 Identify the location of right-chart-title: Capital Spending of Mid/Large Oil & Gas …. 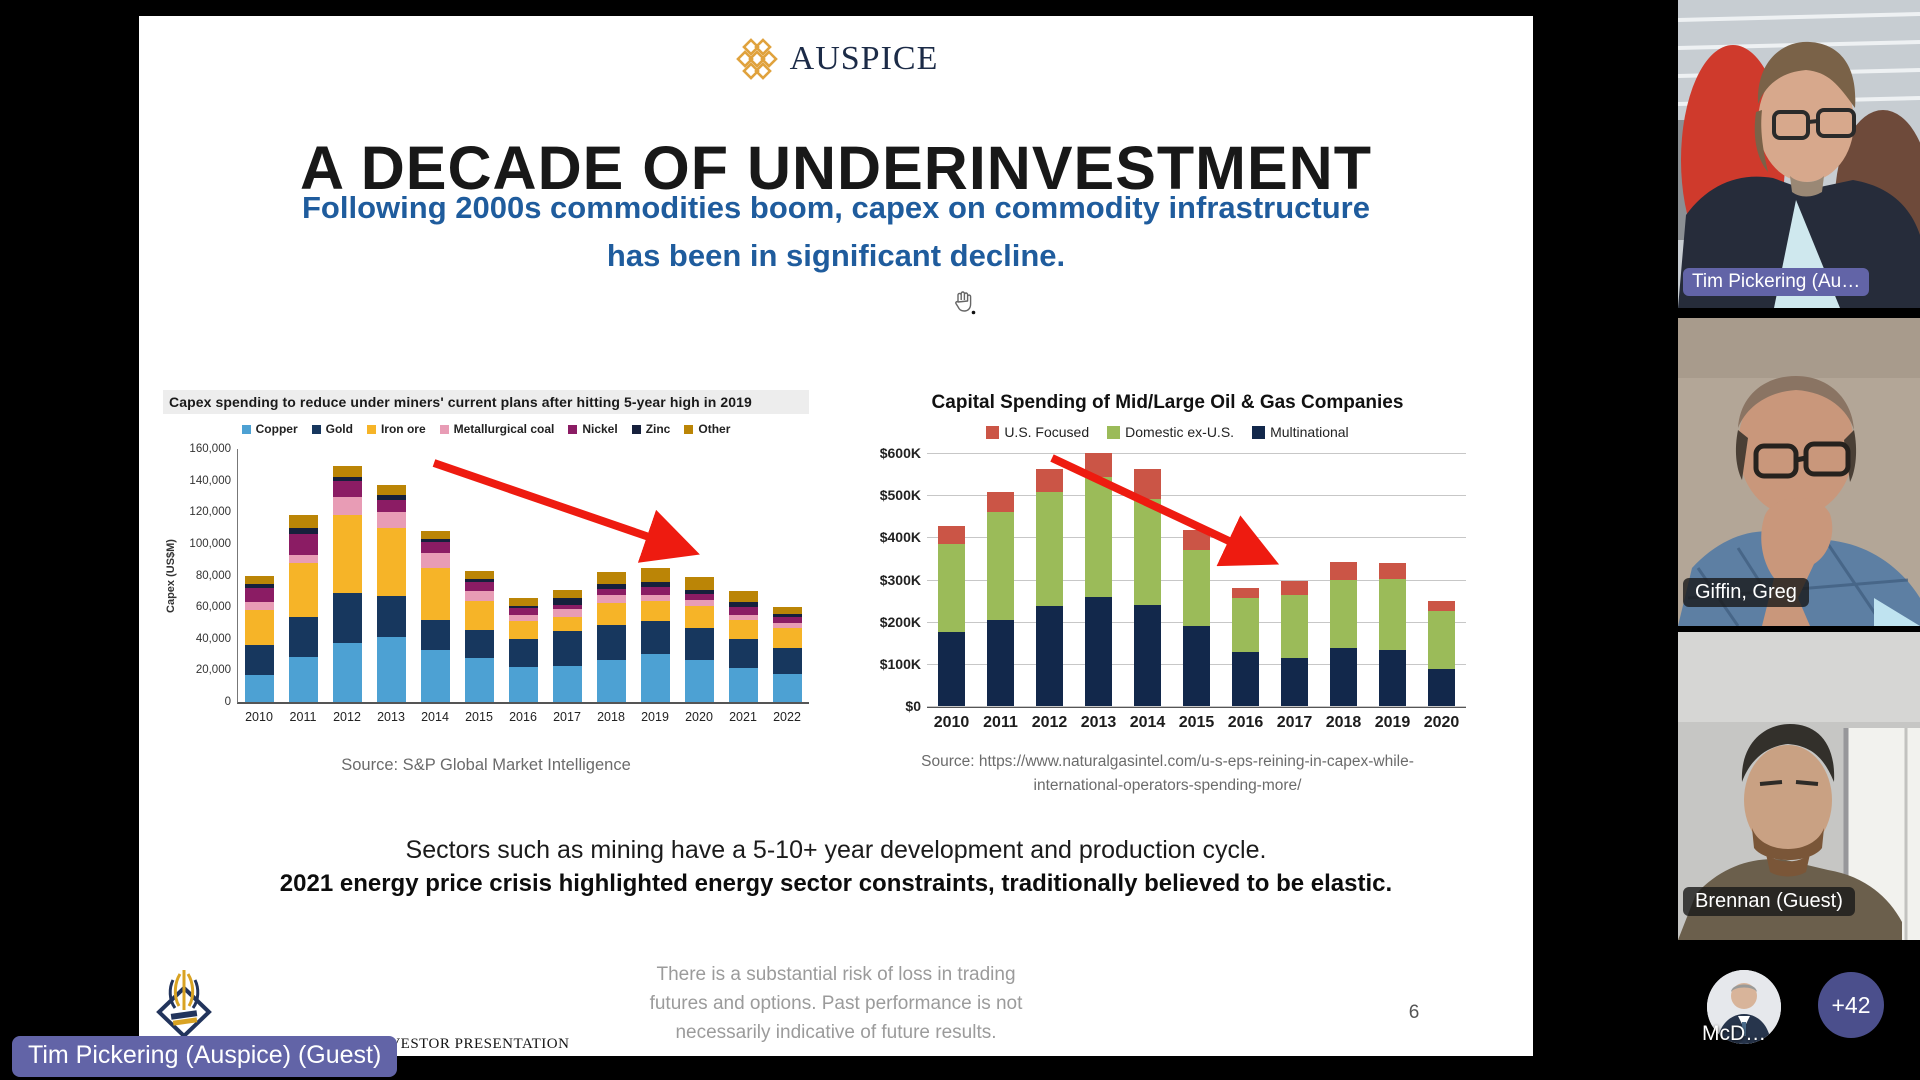
(1167, 402).